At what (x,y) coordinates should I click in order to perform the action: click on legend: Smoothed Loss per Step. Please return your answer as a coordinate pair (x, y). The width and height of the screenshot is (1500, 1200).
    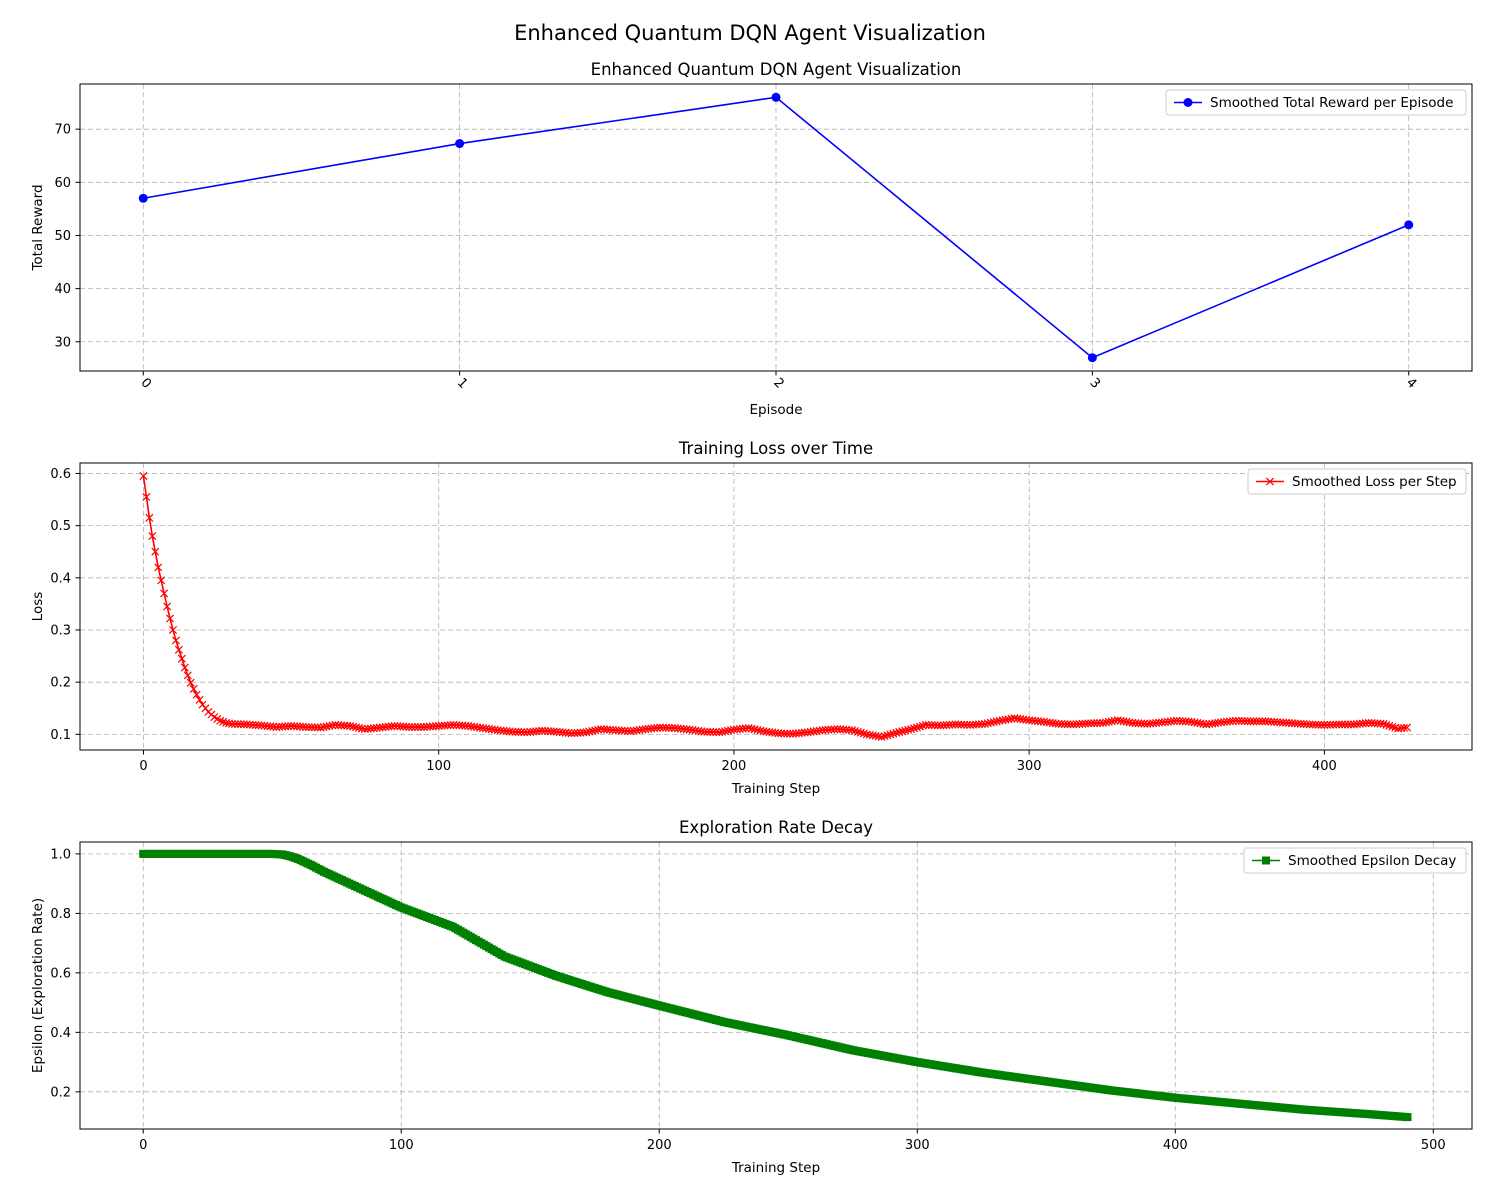
    Looking at the image, I should click on (1357, 481).